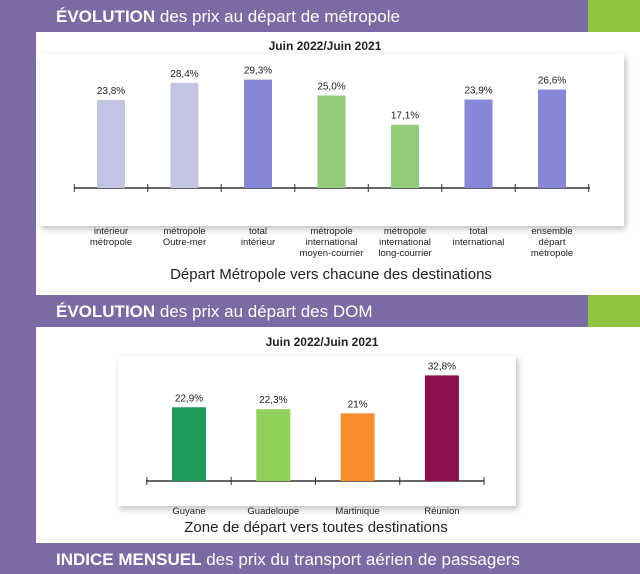 The height and width of the screenshot is (574, 640). Describe the element at coordinates (316, 527) in the screenshot. I see `chart-caption-dom: Zone de départ vers toutes destinations` at that location.